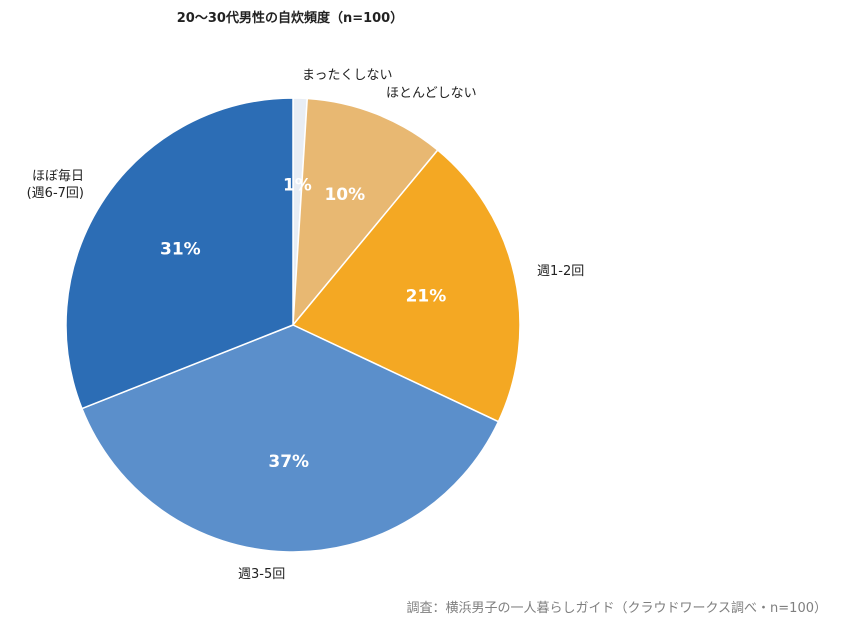 The height and width of the screenshot is (623, 843). Describe the element at coordinates (431, 93) in the screenshot. I see `category-label: ほとんどしない` at that location.